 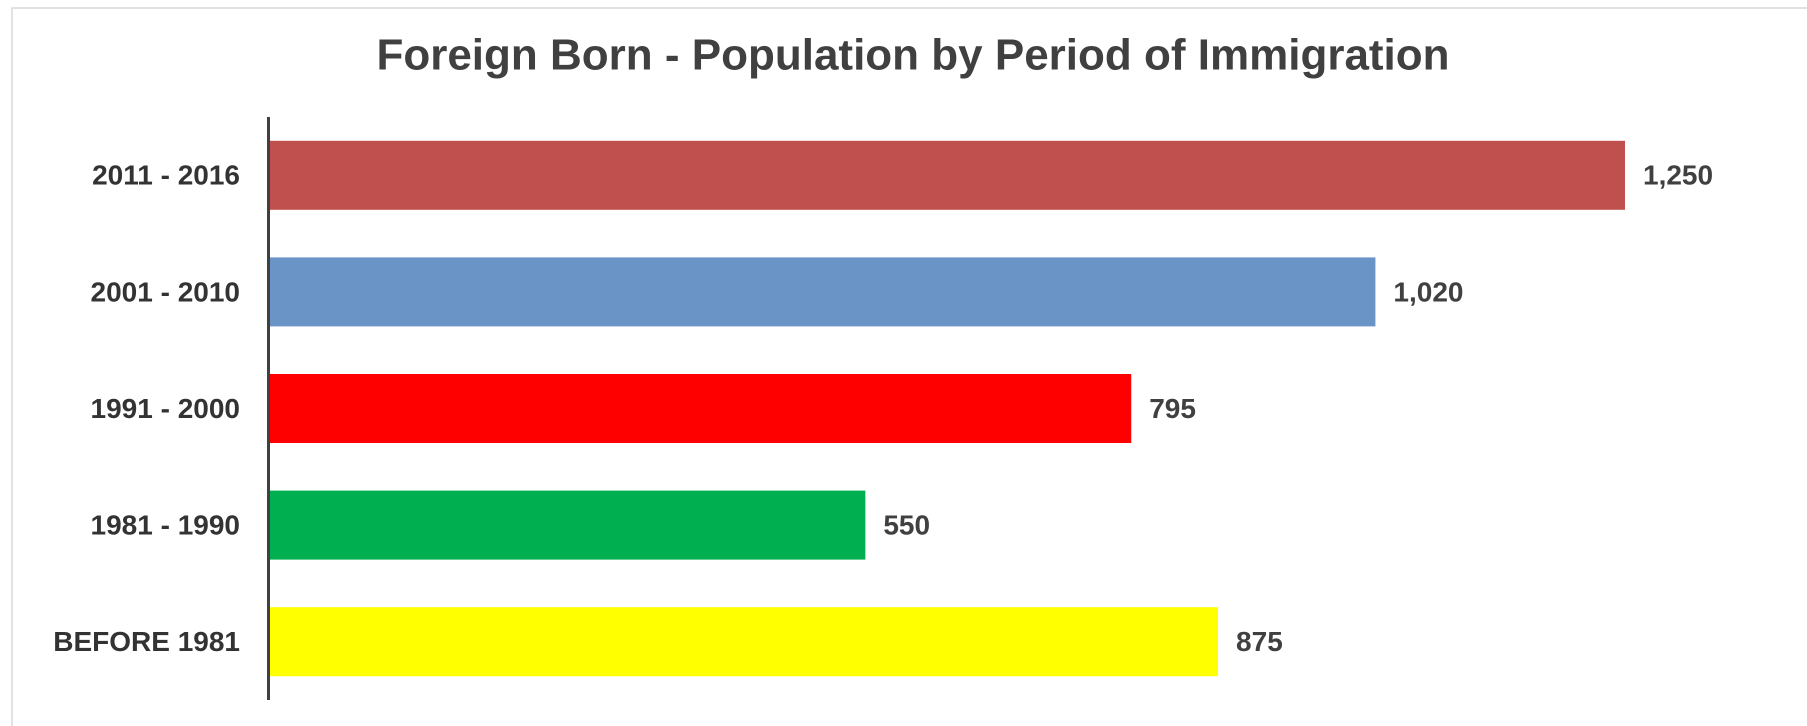 What do you see at coordinates (1259, 641) in the screenshot?
I see `value-label: 875` at bounding box center [1259, 641].